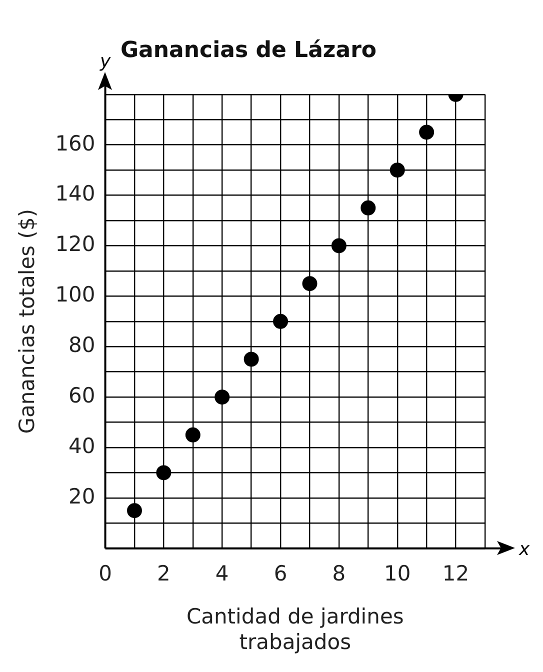 The height and width of the screenshot is (672, 543). Describe the element at coordinates (82, 345) in the screenshot. I see `y-tick-label: 80` at that location.